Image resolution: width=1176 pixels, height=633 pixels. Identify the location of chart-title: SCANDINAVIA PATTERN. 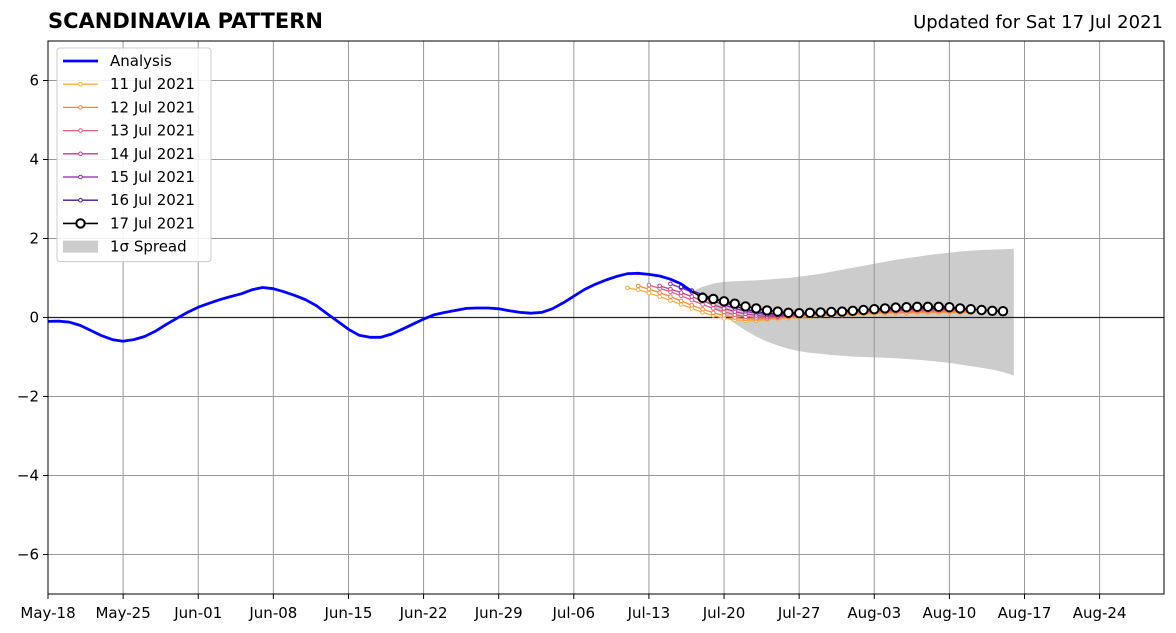
(185, 21).